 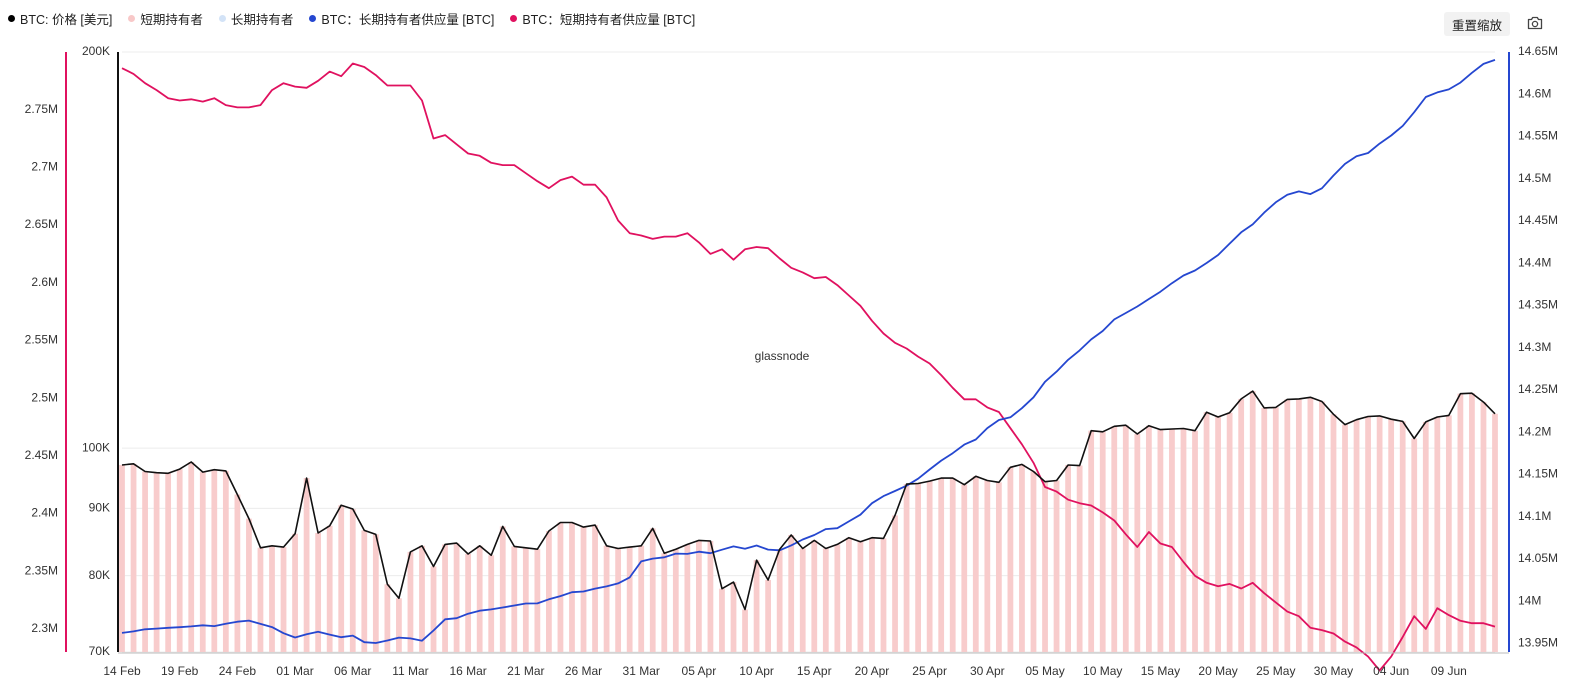 I want to click on x-tick-label: 15 Apr, so click(x=814, y=671).